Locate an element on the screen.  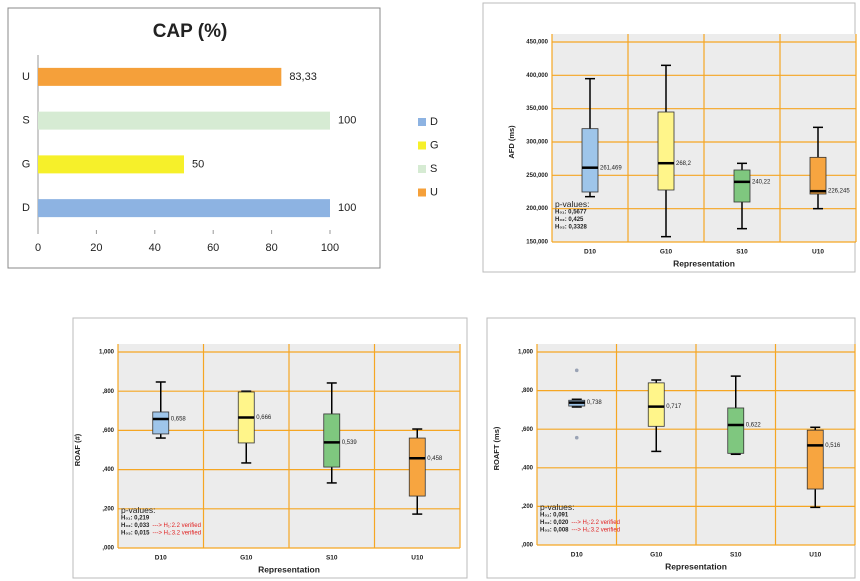
x-tick-label: 80 is located at coordinates (271, 248).